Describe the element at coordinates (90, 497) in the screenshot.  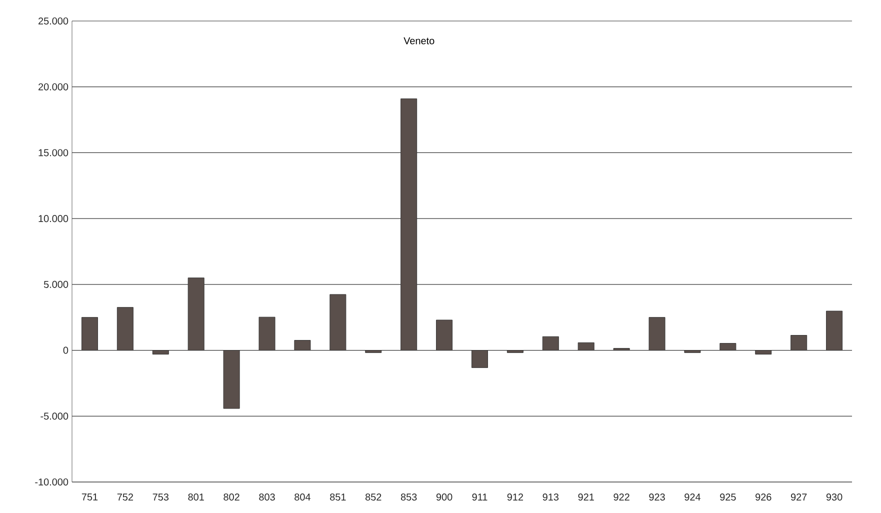
I see `x-tick-label: 751` at that location.